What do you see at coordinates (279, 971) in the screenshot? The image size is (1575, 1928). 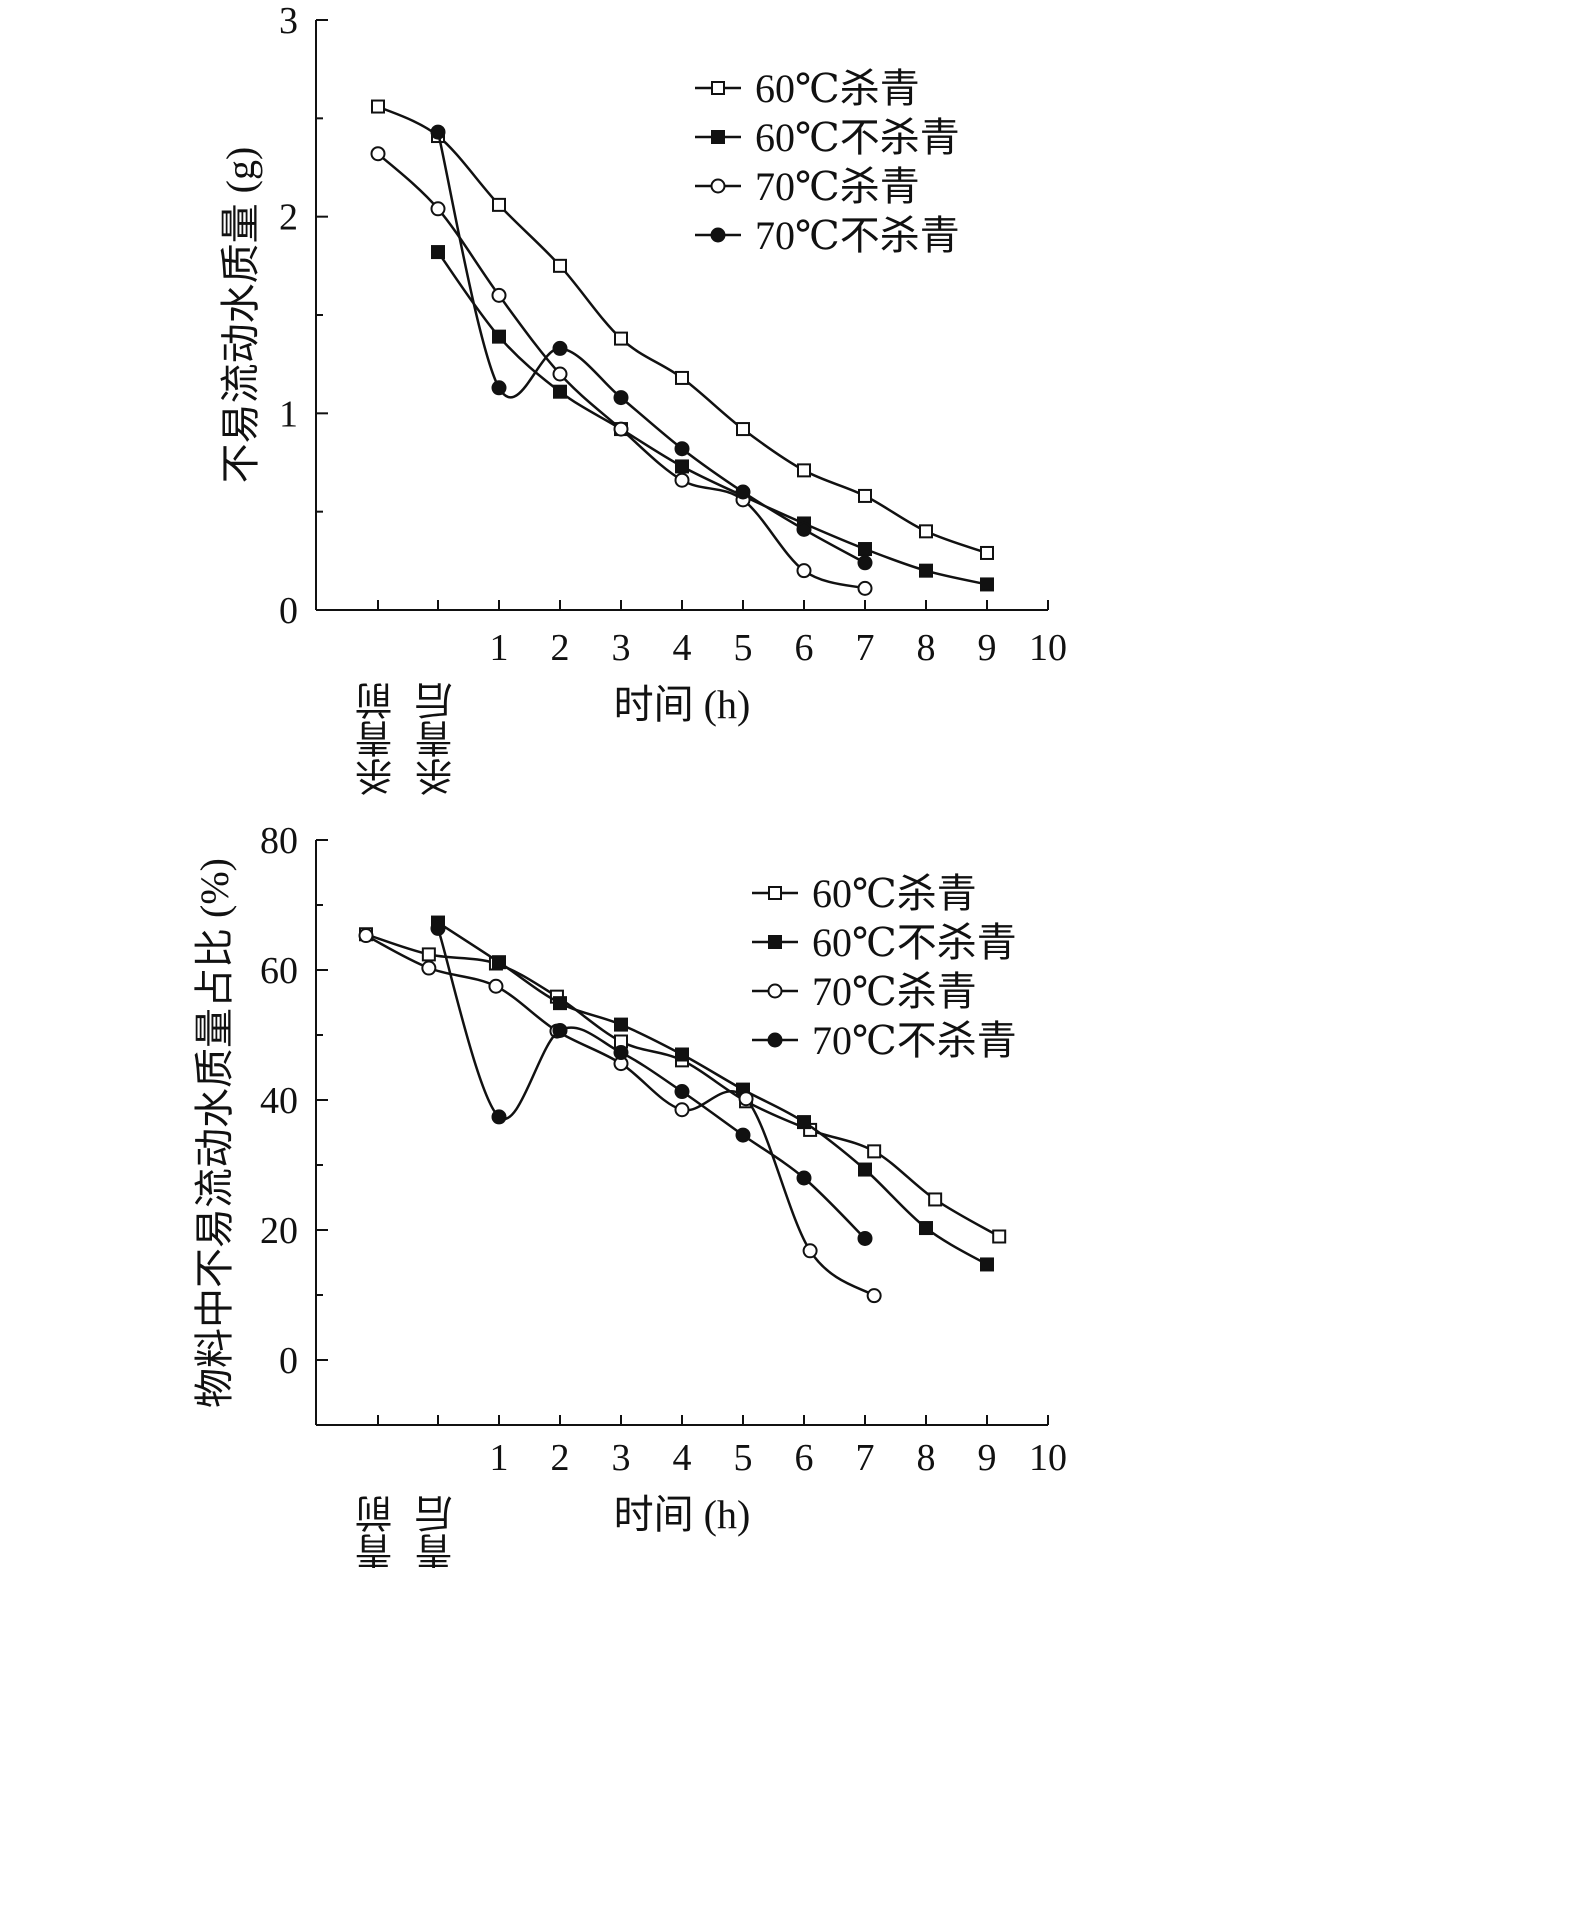 I see `y-tick-label: 60` at bounding box center [279, 971].